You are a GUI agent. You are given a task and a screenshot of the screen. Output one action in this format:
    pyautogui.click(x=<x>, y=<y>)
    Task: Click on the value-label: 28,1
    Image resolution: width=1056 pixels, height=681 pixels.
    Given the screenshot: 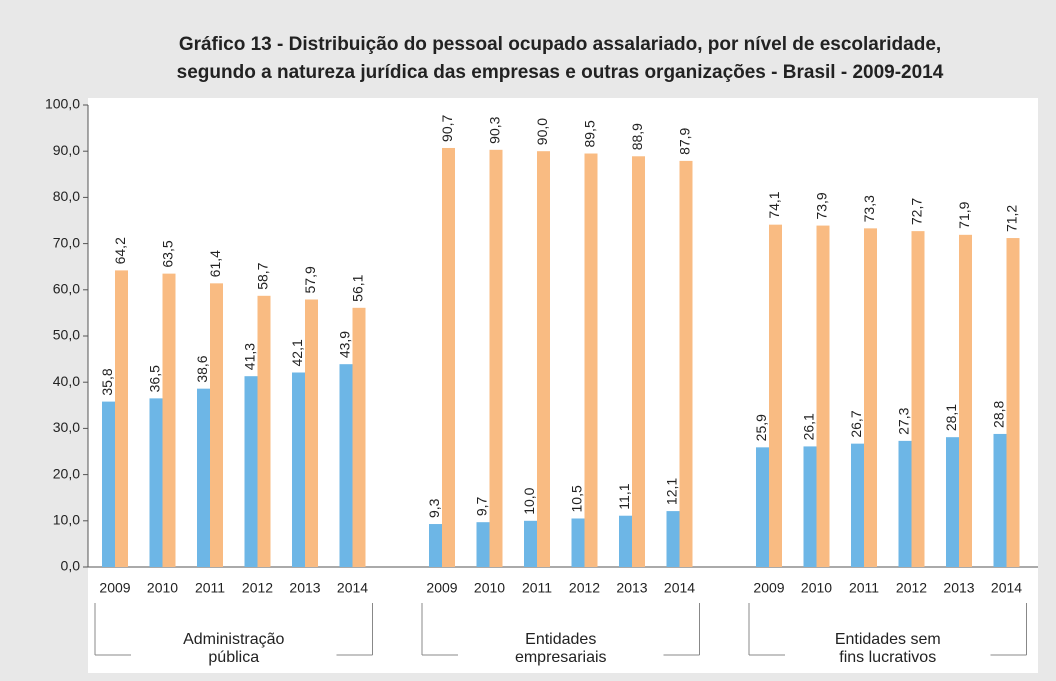 What is the action you would take?
    pyautogui.click(x=951, y=417)
    